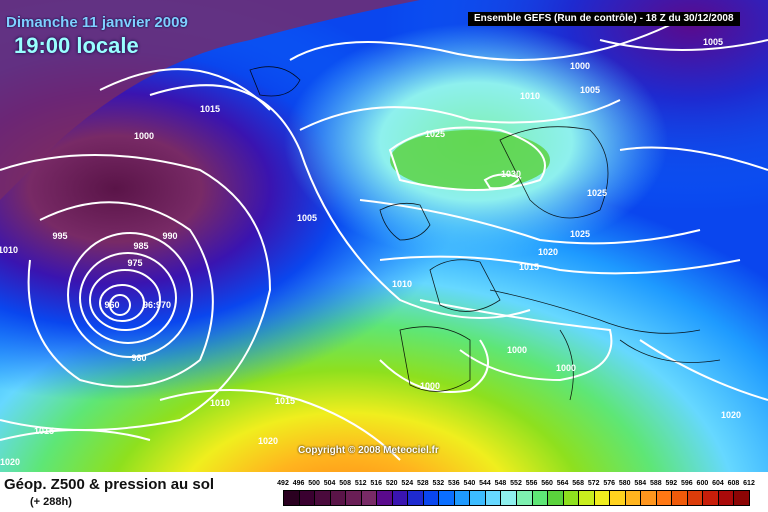  What do you see at coordinates (76, 45) in the screenshot?
I see `forecast-time: 19:00 locale` at bounding box center [76, 45].